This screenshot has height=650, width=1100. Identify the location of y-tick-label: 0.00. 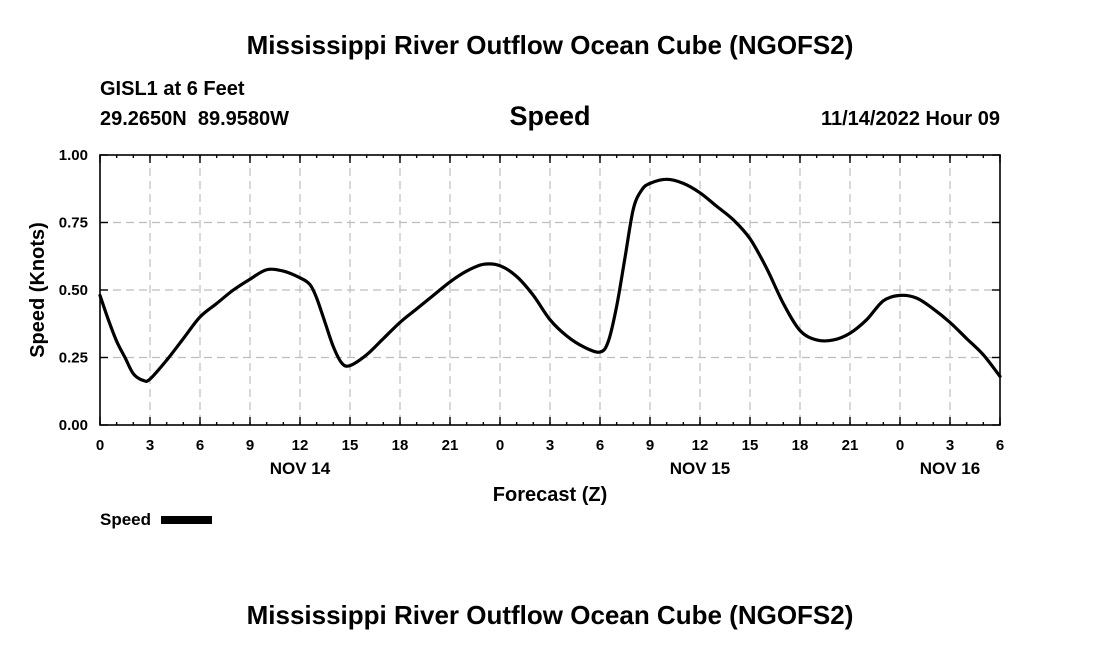
(73, 425).